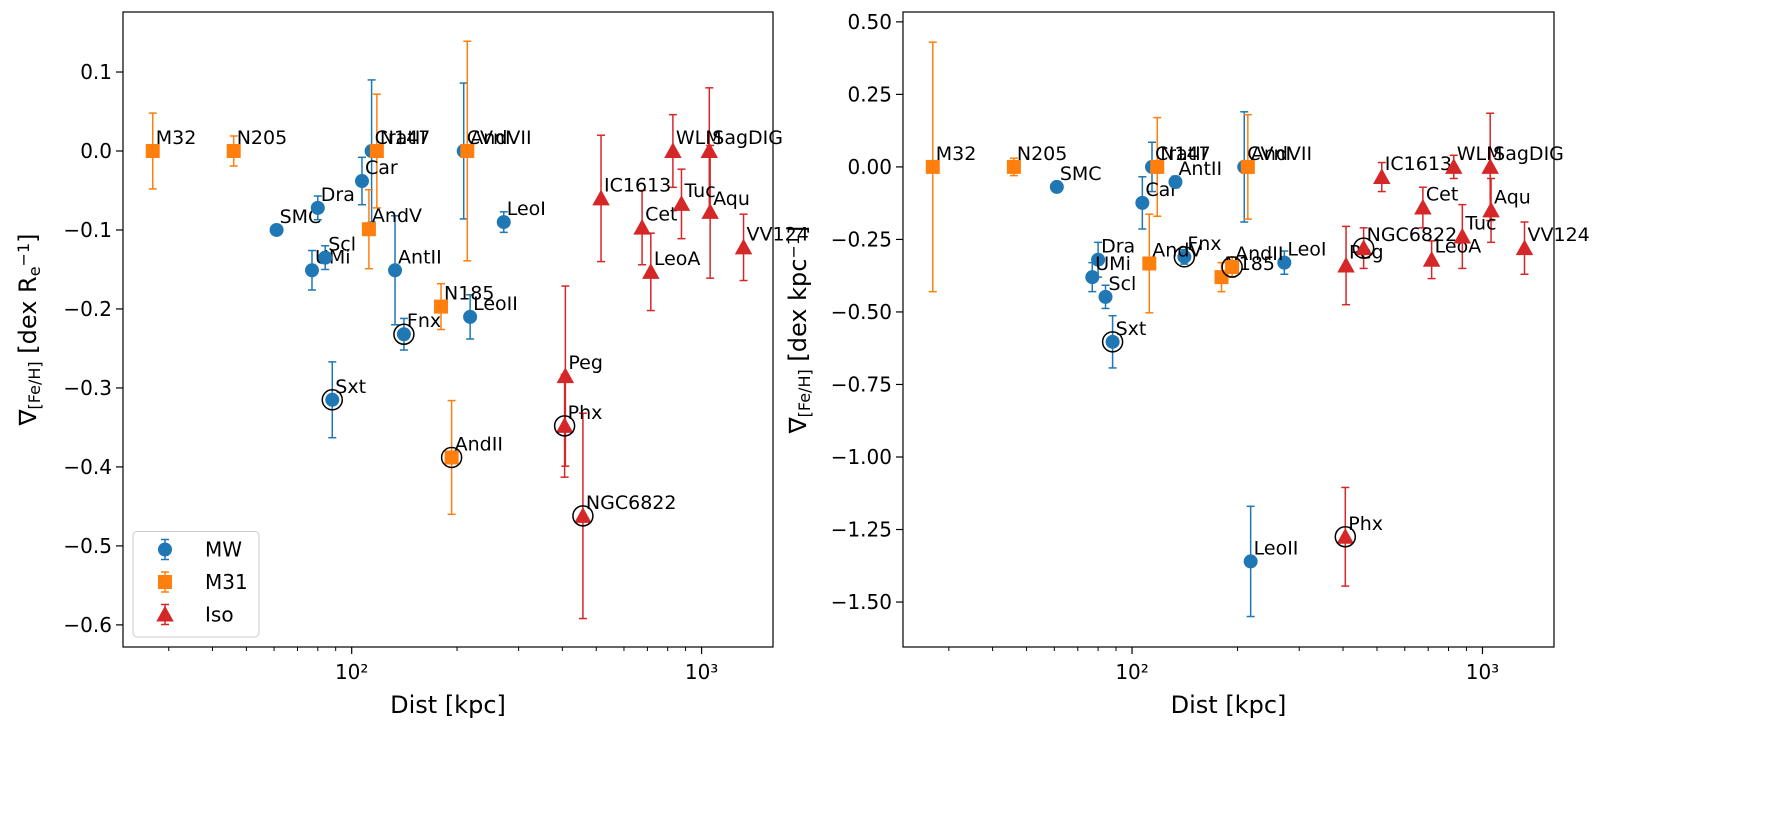  I want to click on y-tick-label: 0.1, so click(96, 72).